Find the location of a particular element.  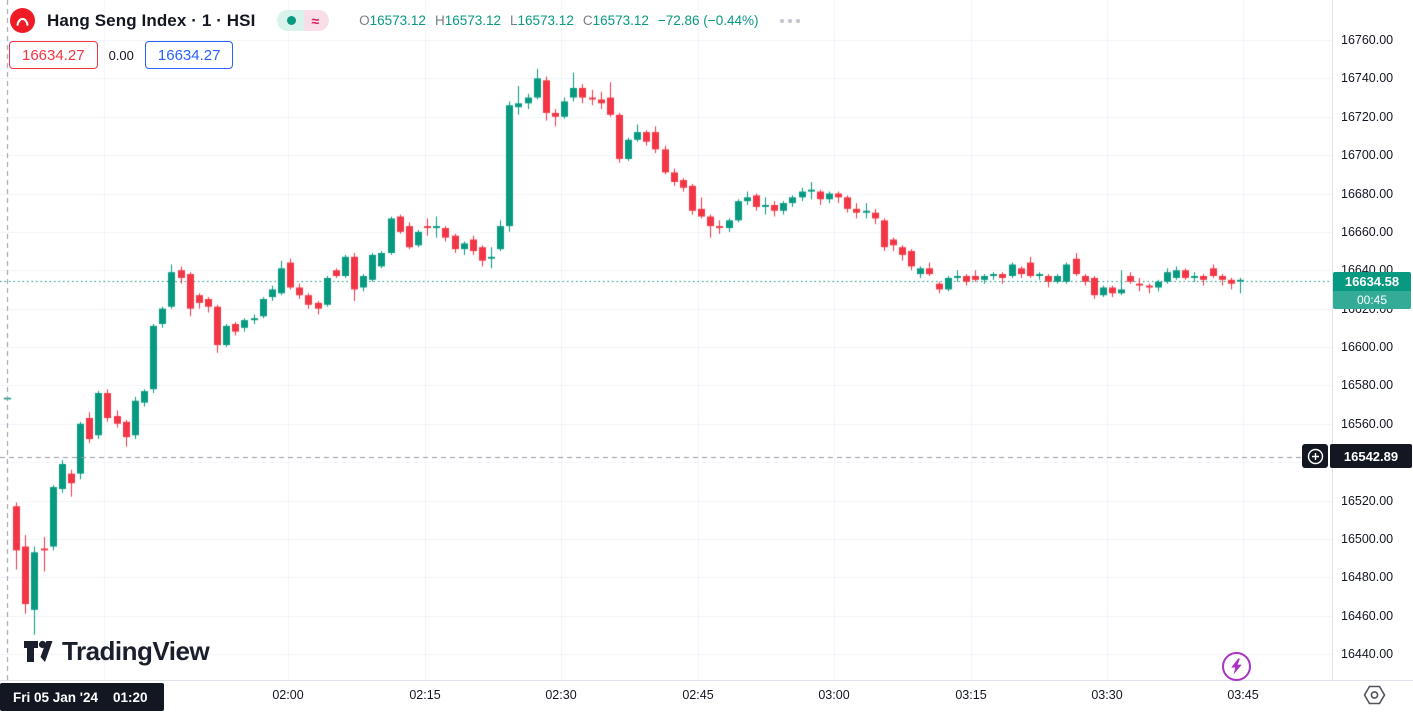

hsi-logo-icon is located at coordinates (22, 21).